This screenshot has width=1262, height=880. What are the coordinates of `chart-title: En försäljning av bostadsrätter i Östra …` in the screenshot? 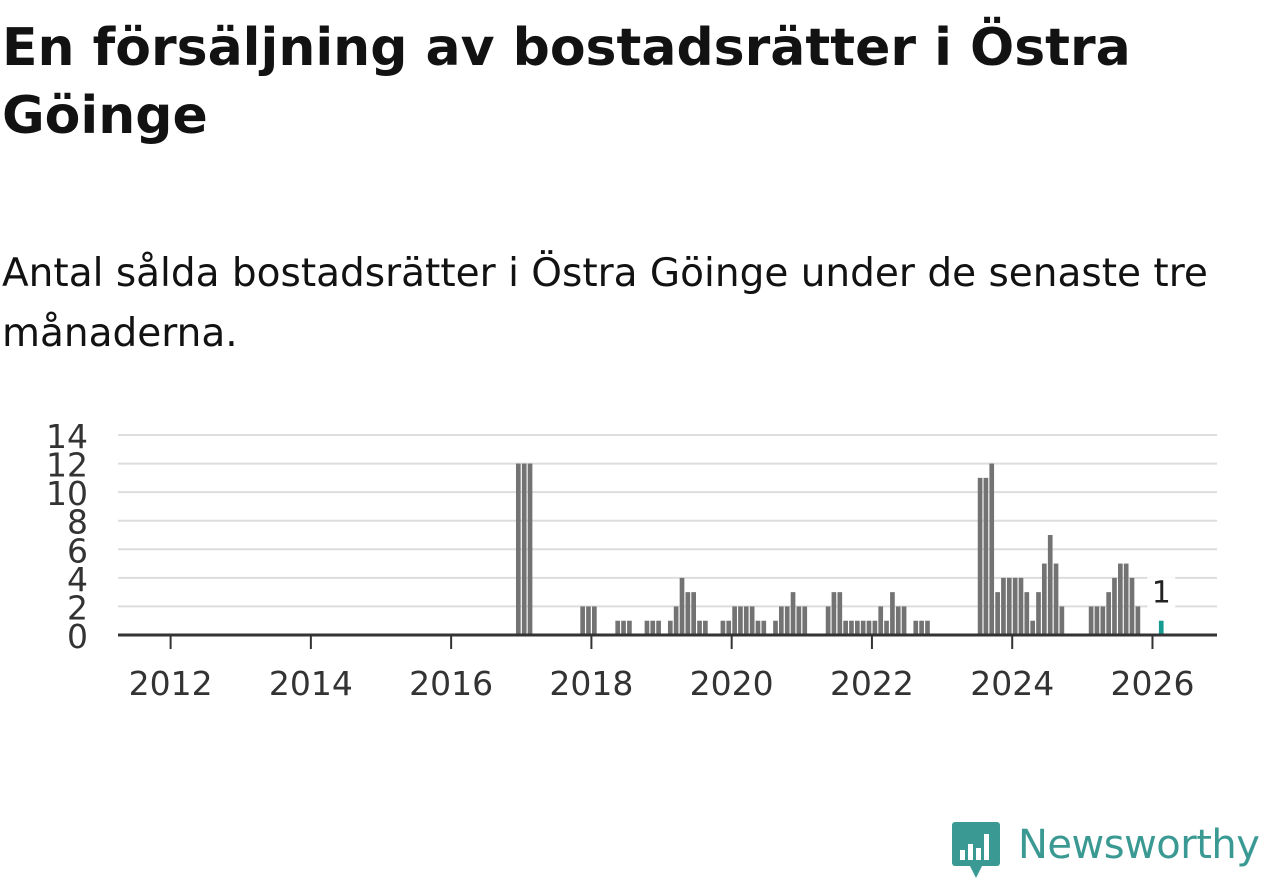 It's located at (566, 82).